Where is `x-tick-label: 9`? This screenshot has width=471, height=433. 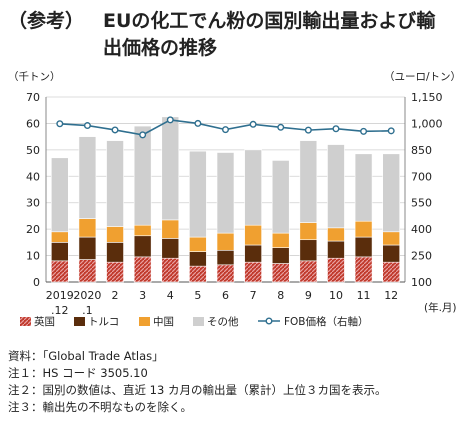
x-tick-label: 9 is located at coordinates (308, 295).